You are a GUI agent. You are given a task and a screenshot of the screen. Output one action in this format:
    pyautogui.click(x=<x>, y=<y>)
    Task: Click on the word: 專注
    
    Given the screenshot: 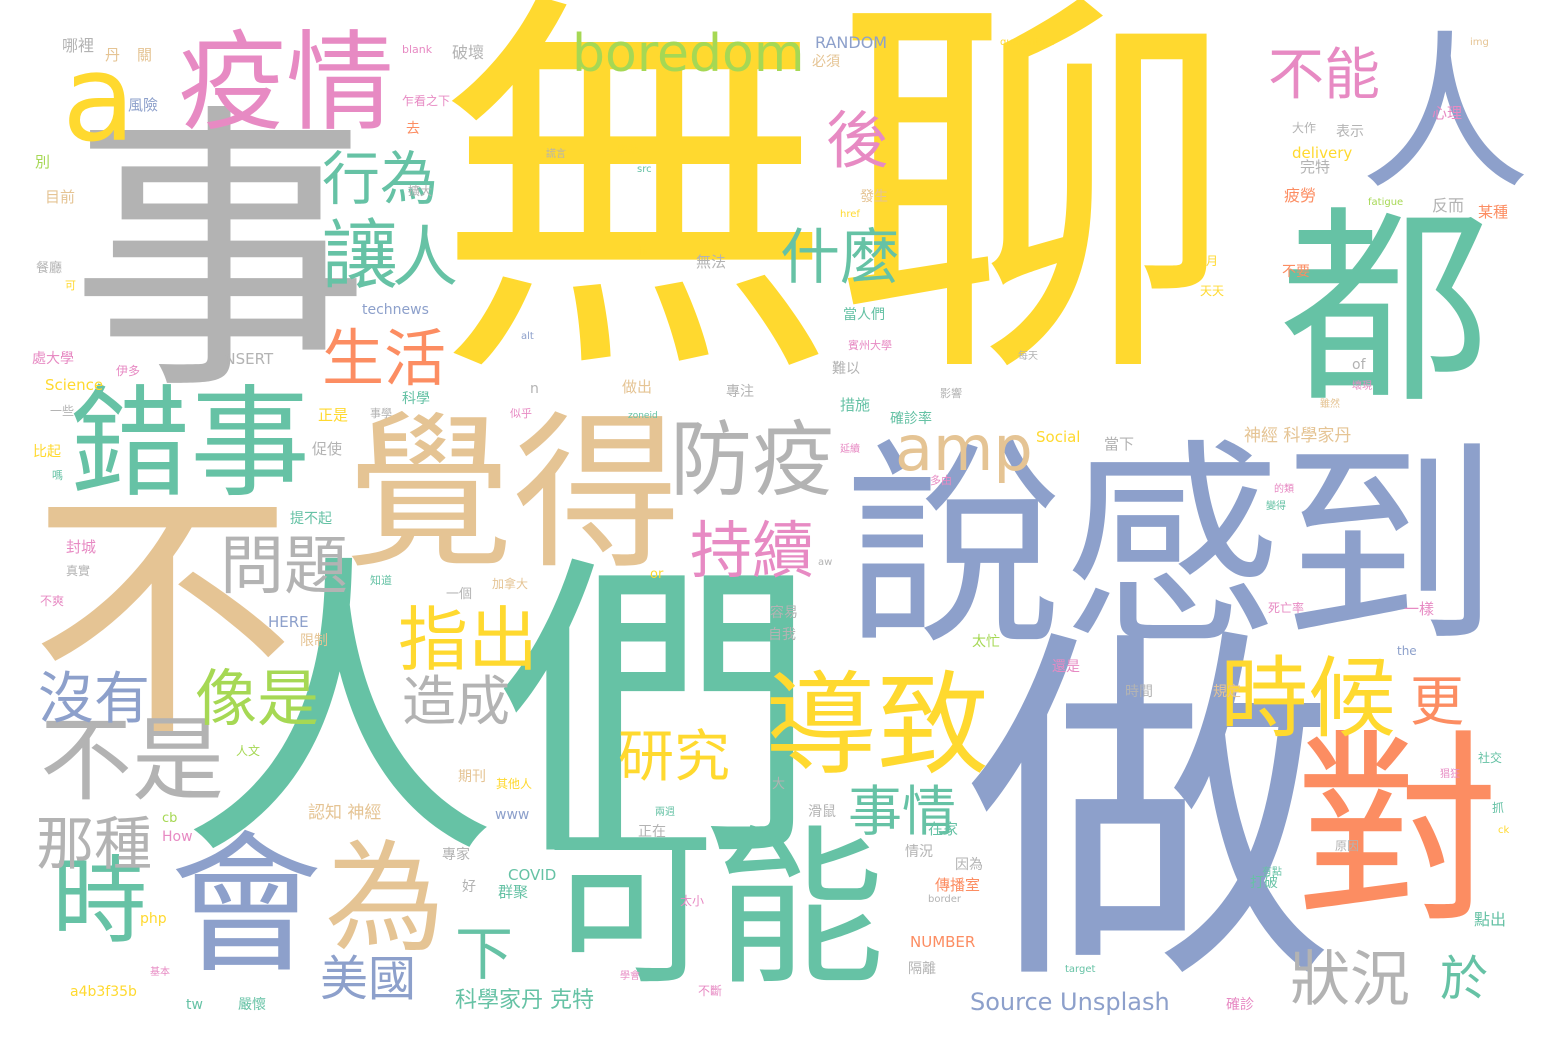 What is the action you would take?
    pyautogui.click(x=740, y=392)
    